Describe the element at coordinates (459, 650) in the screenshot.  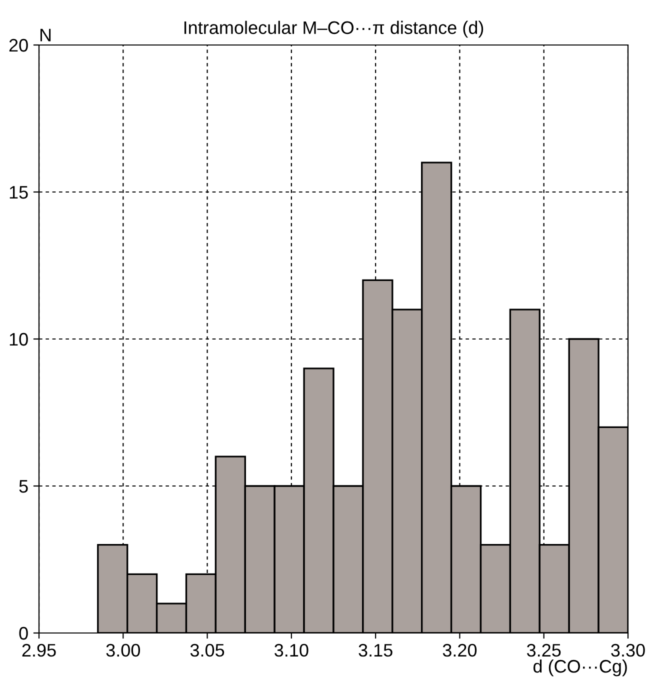
I see `x-tick-label: 3.20` at that location.